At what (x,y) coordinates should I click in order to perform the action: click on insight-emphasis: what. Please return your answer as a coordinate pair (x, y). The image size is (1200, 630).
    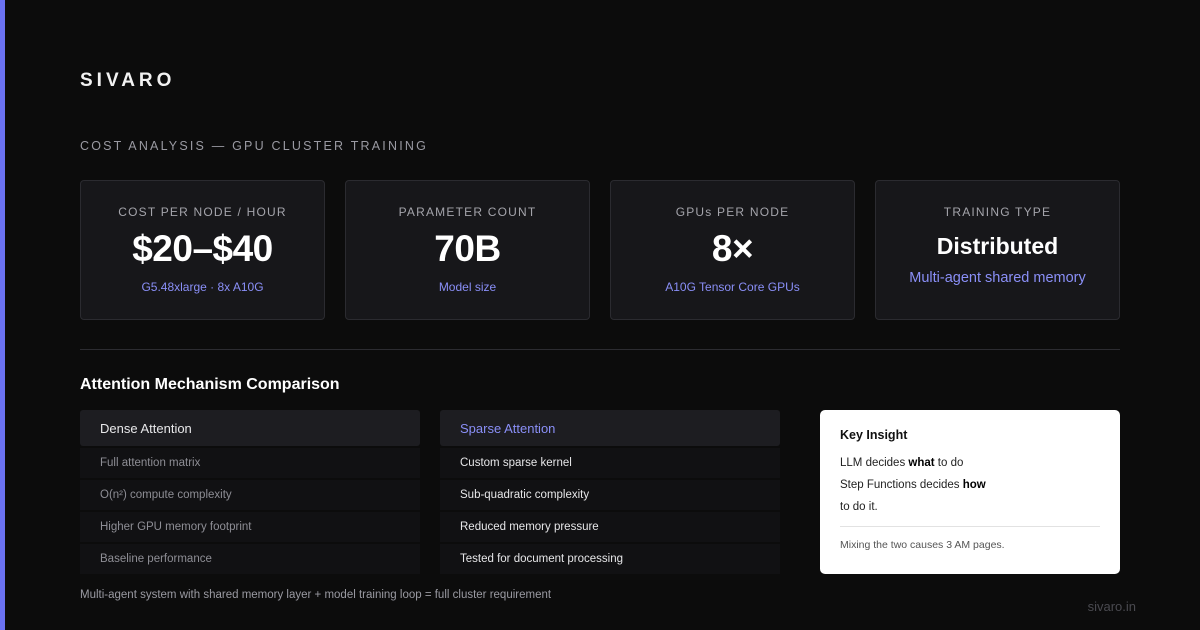
    Looking at the image, I should click on (921, 463).